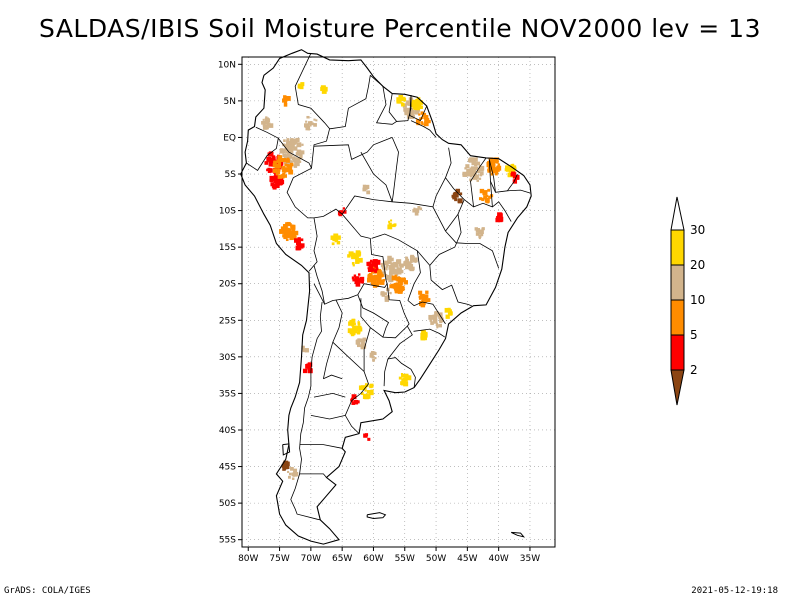 The width and height of the screenshot is (800, 600). I want to click on legend-bottom-arrow, so click(677, 387).